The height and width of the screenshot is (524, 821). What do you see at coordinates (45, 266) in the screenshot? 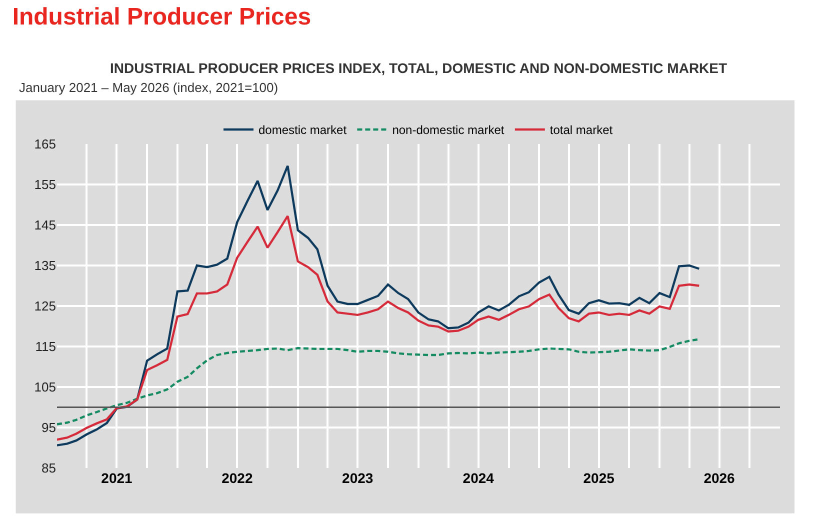
I see `y-tick-label: 135` at bounding box center [45, 266].